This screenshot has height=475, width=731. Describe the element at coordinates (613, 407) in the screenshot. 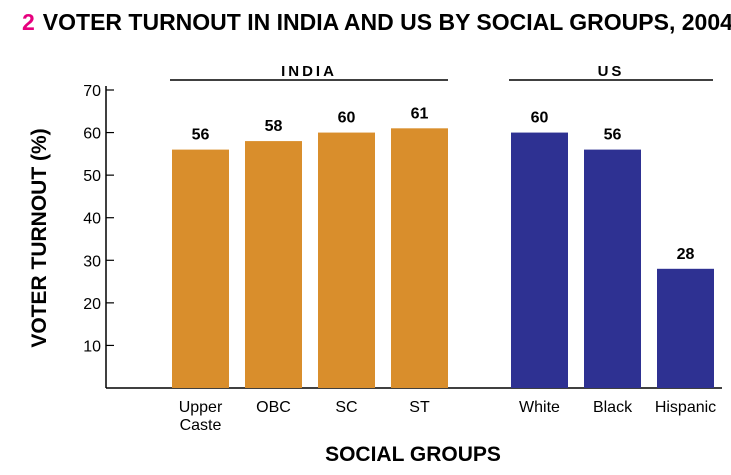

I see `category-label: Black` at that location.